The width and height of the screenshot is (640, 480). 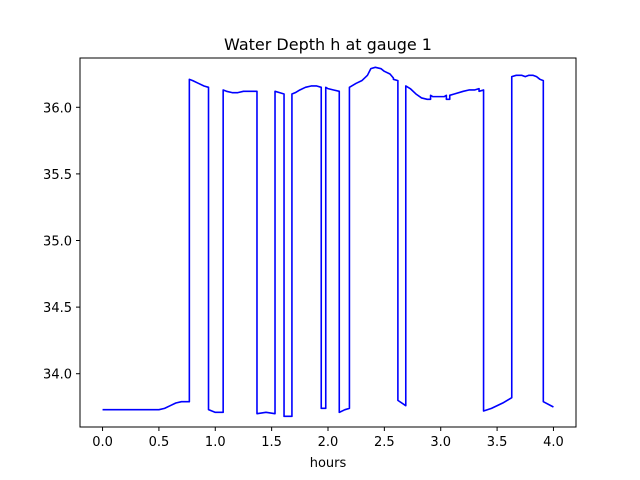 I want to click on x-tick-label: 2.5, so click(x=384, y=442).